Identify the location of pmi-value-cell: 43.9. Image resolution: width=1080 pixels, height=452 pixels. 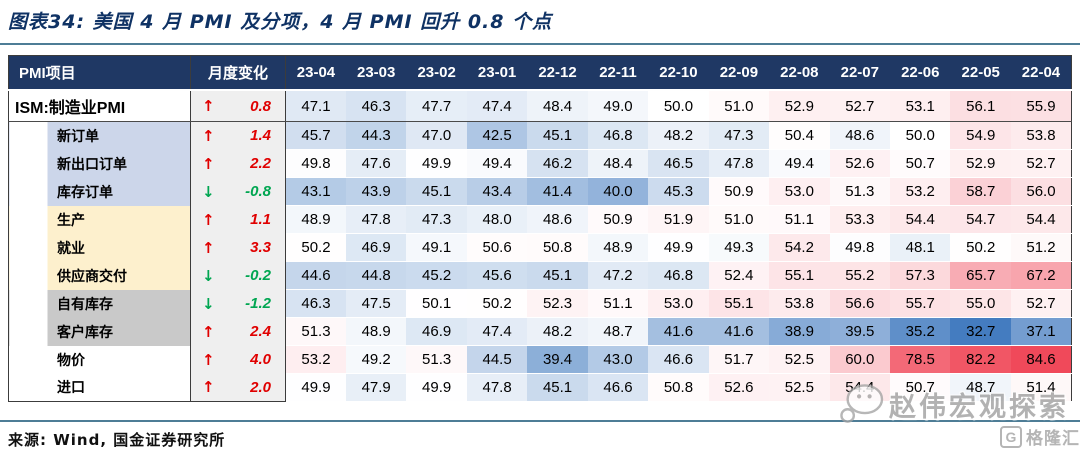
(376, 191).